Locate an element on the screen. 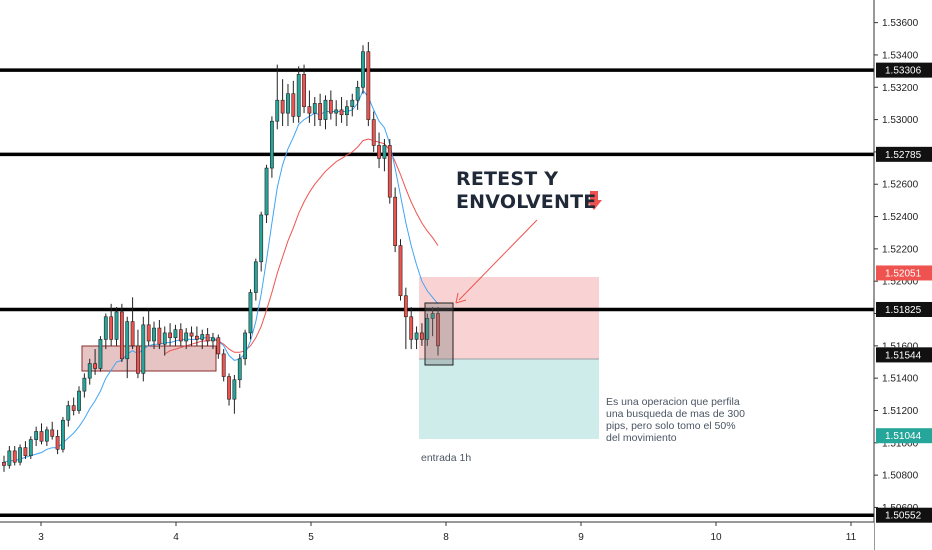 This screenshot has width=932, height=550. x-tick-label: 10 is located at coordinates (716, 537).